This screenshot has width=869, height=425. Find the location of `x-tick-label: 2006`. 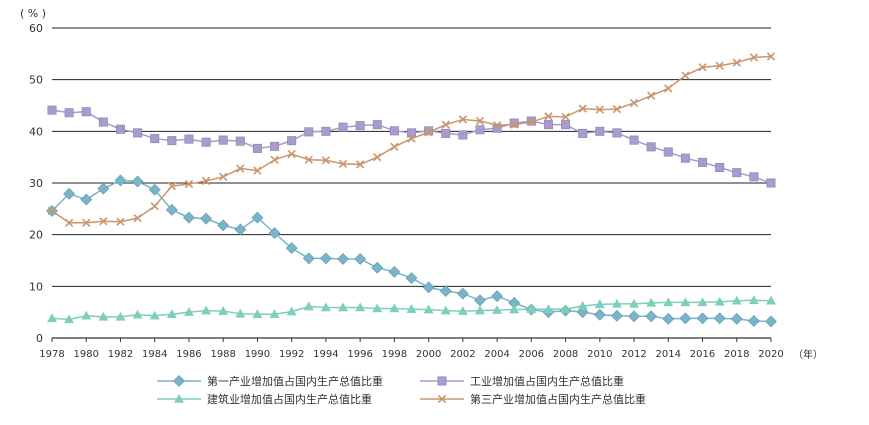

x-tick-label: 2006 is located at coordinates (531, 354).